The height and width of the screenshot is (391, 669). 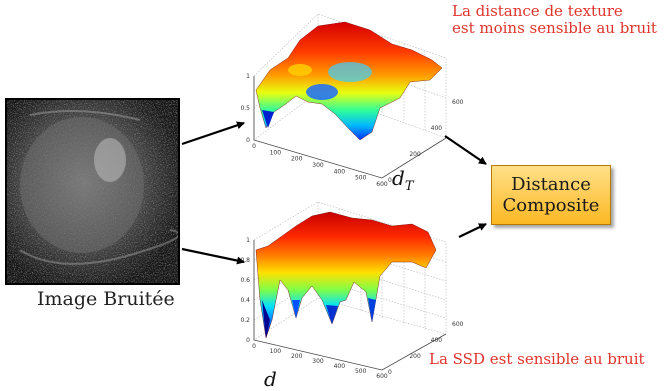 I want to click on bottom-z-tick: 0.2, so click(x=245, y=320).